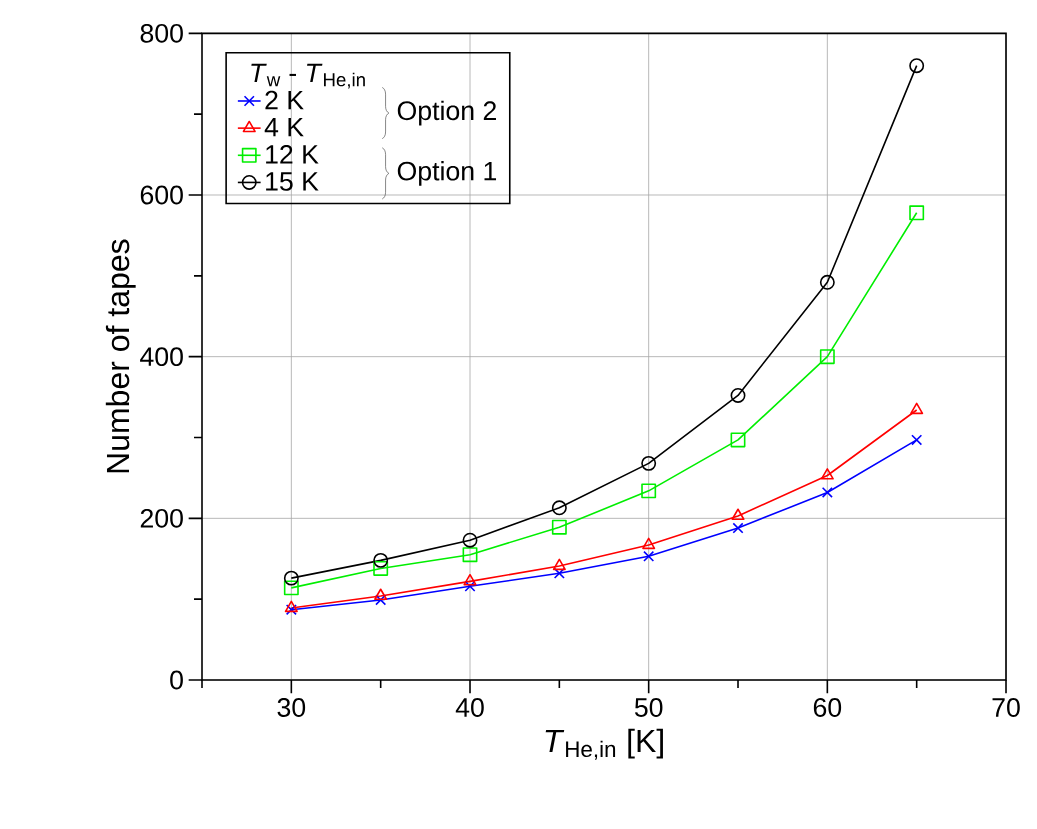 This screenshot has width=1037, height=829. I want to click on legend-title: T$_{w}$ - T$_{He,in}$, so click(308, 76).